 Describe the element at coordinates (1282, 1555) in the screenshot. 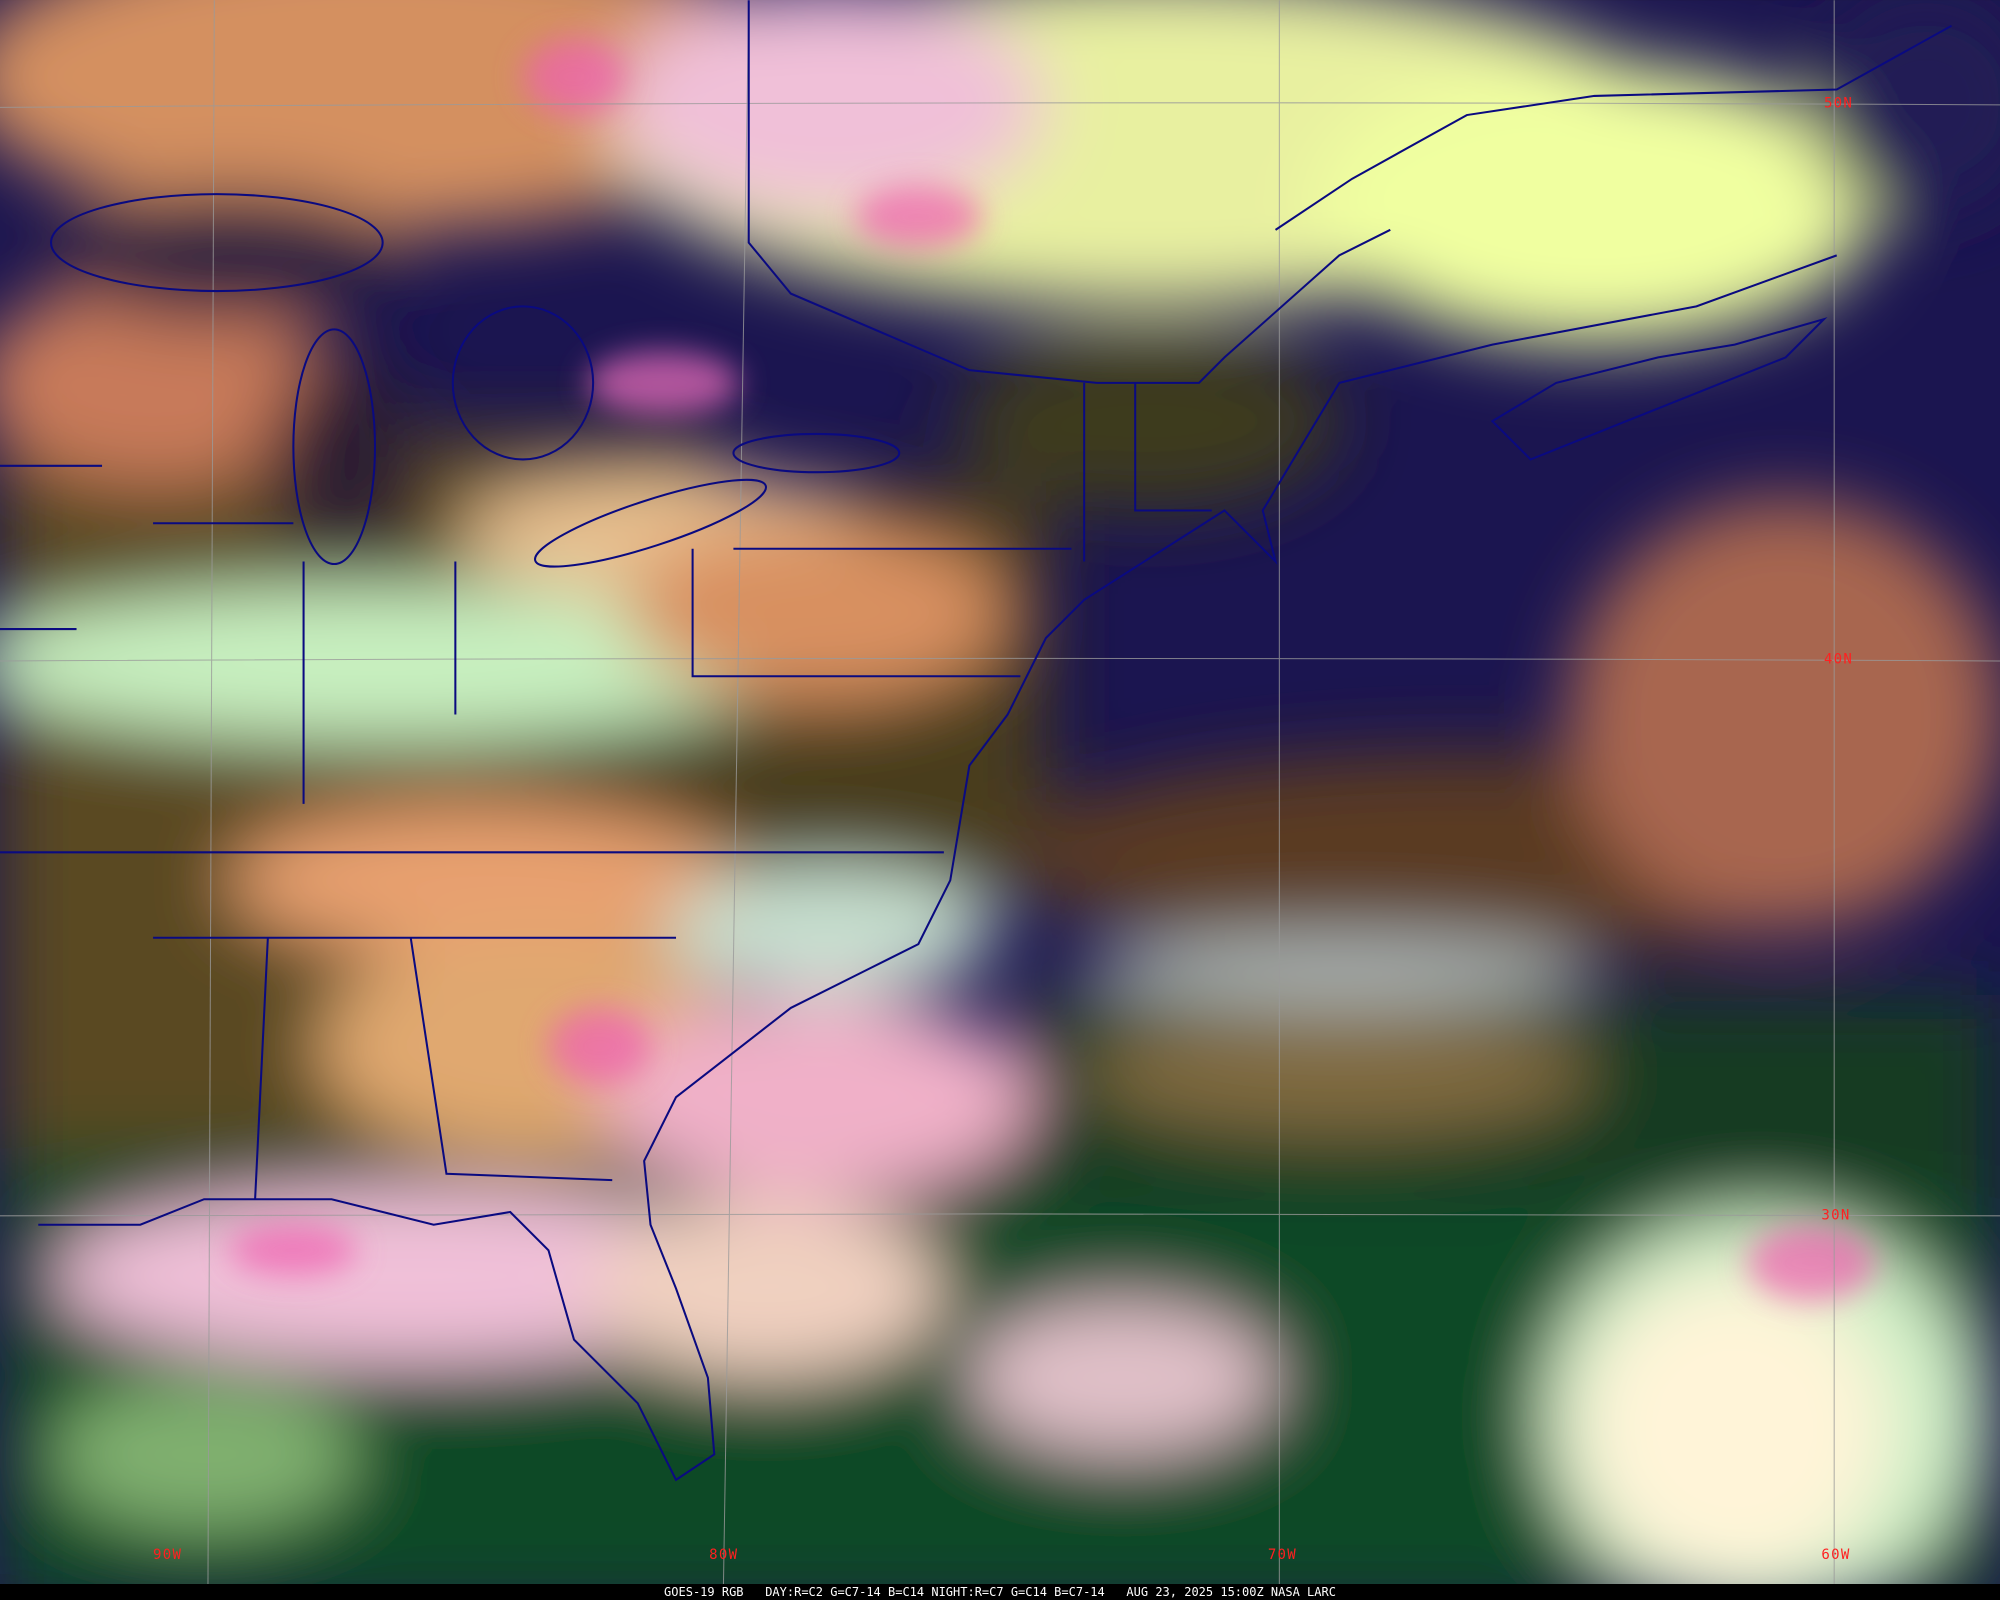

I see `lon-label-70w: 70W` at that location.